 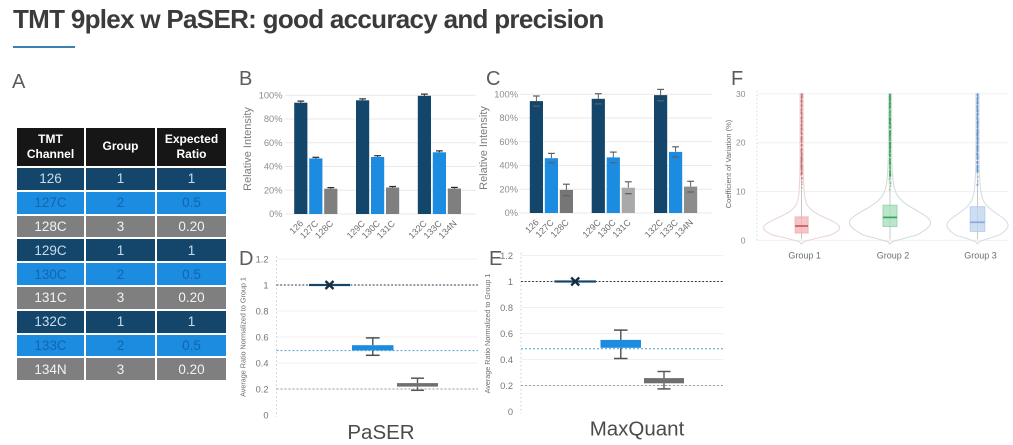 I want to click on svg-text: PaSER, so click(x=380, y=432).